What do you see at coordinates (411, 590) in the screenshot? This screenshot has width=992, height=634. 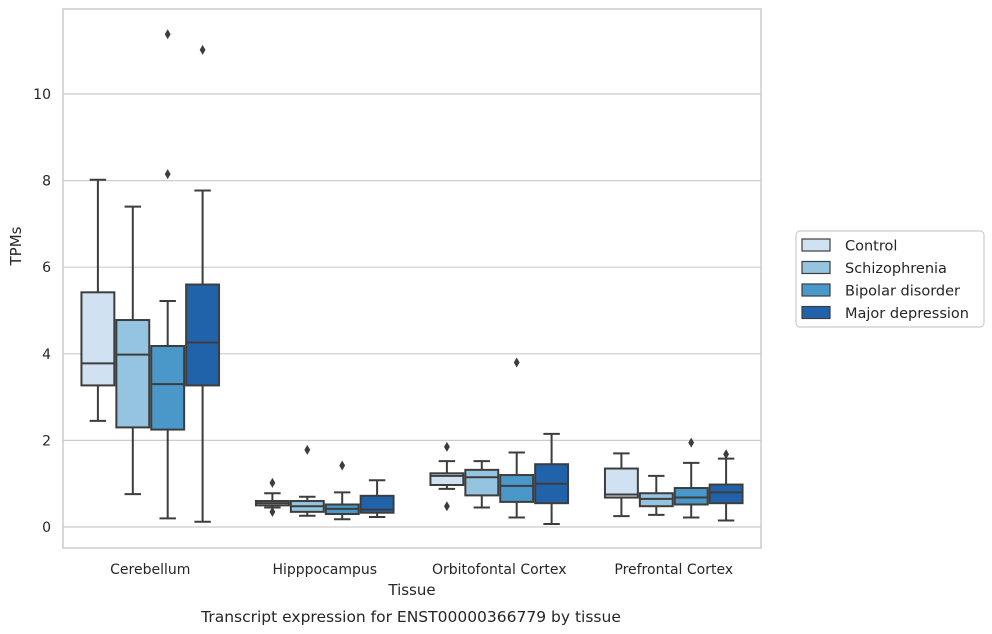 I see `x-axis-label: Tissue` at bounding box center [411, 590].